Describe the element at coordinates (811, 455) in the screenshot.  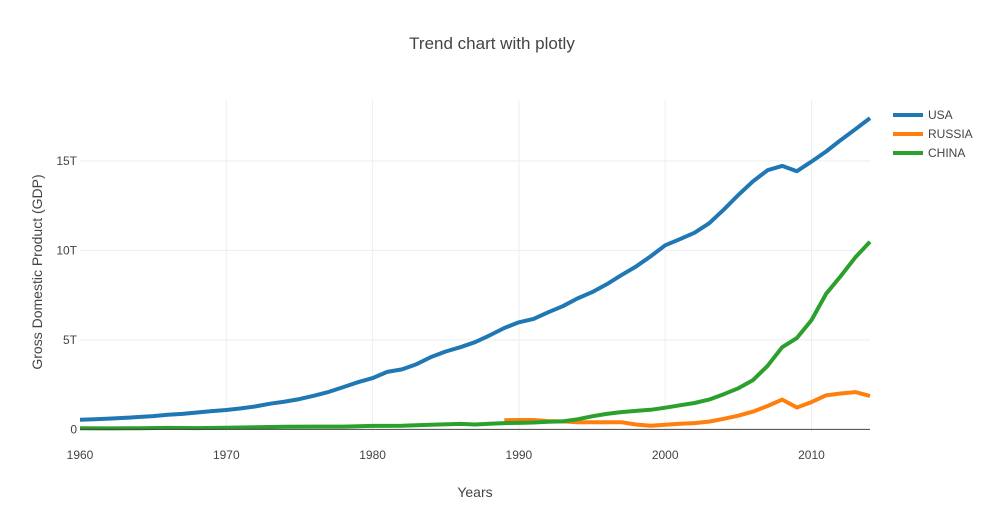
I see `x-tick-label: 2010` at that location.